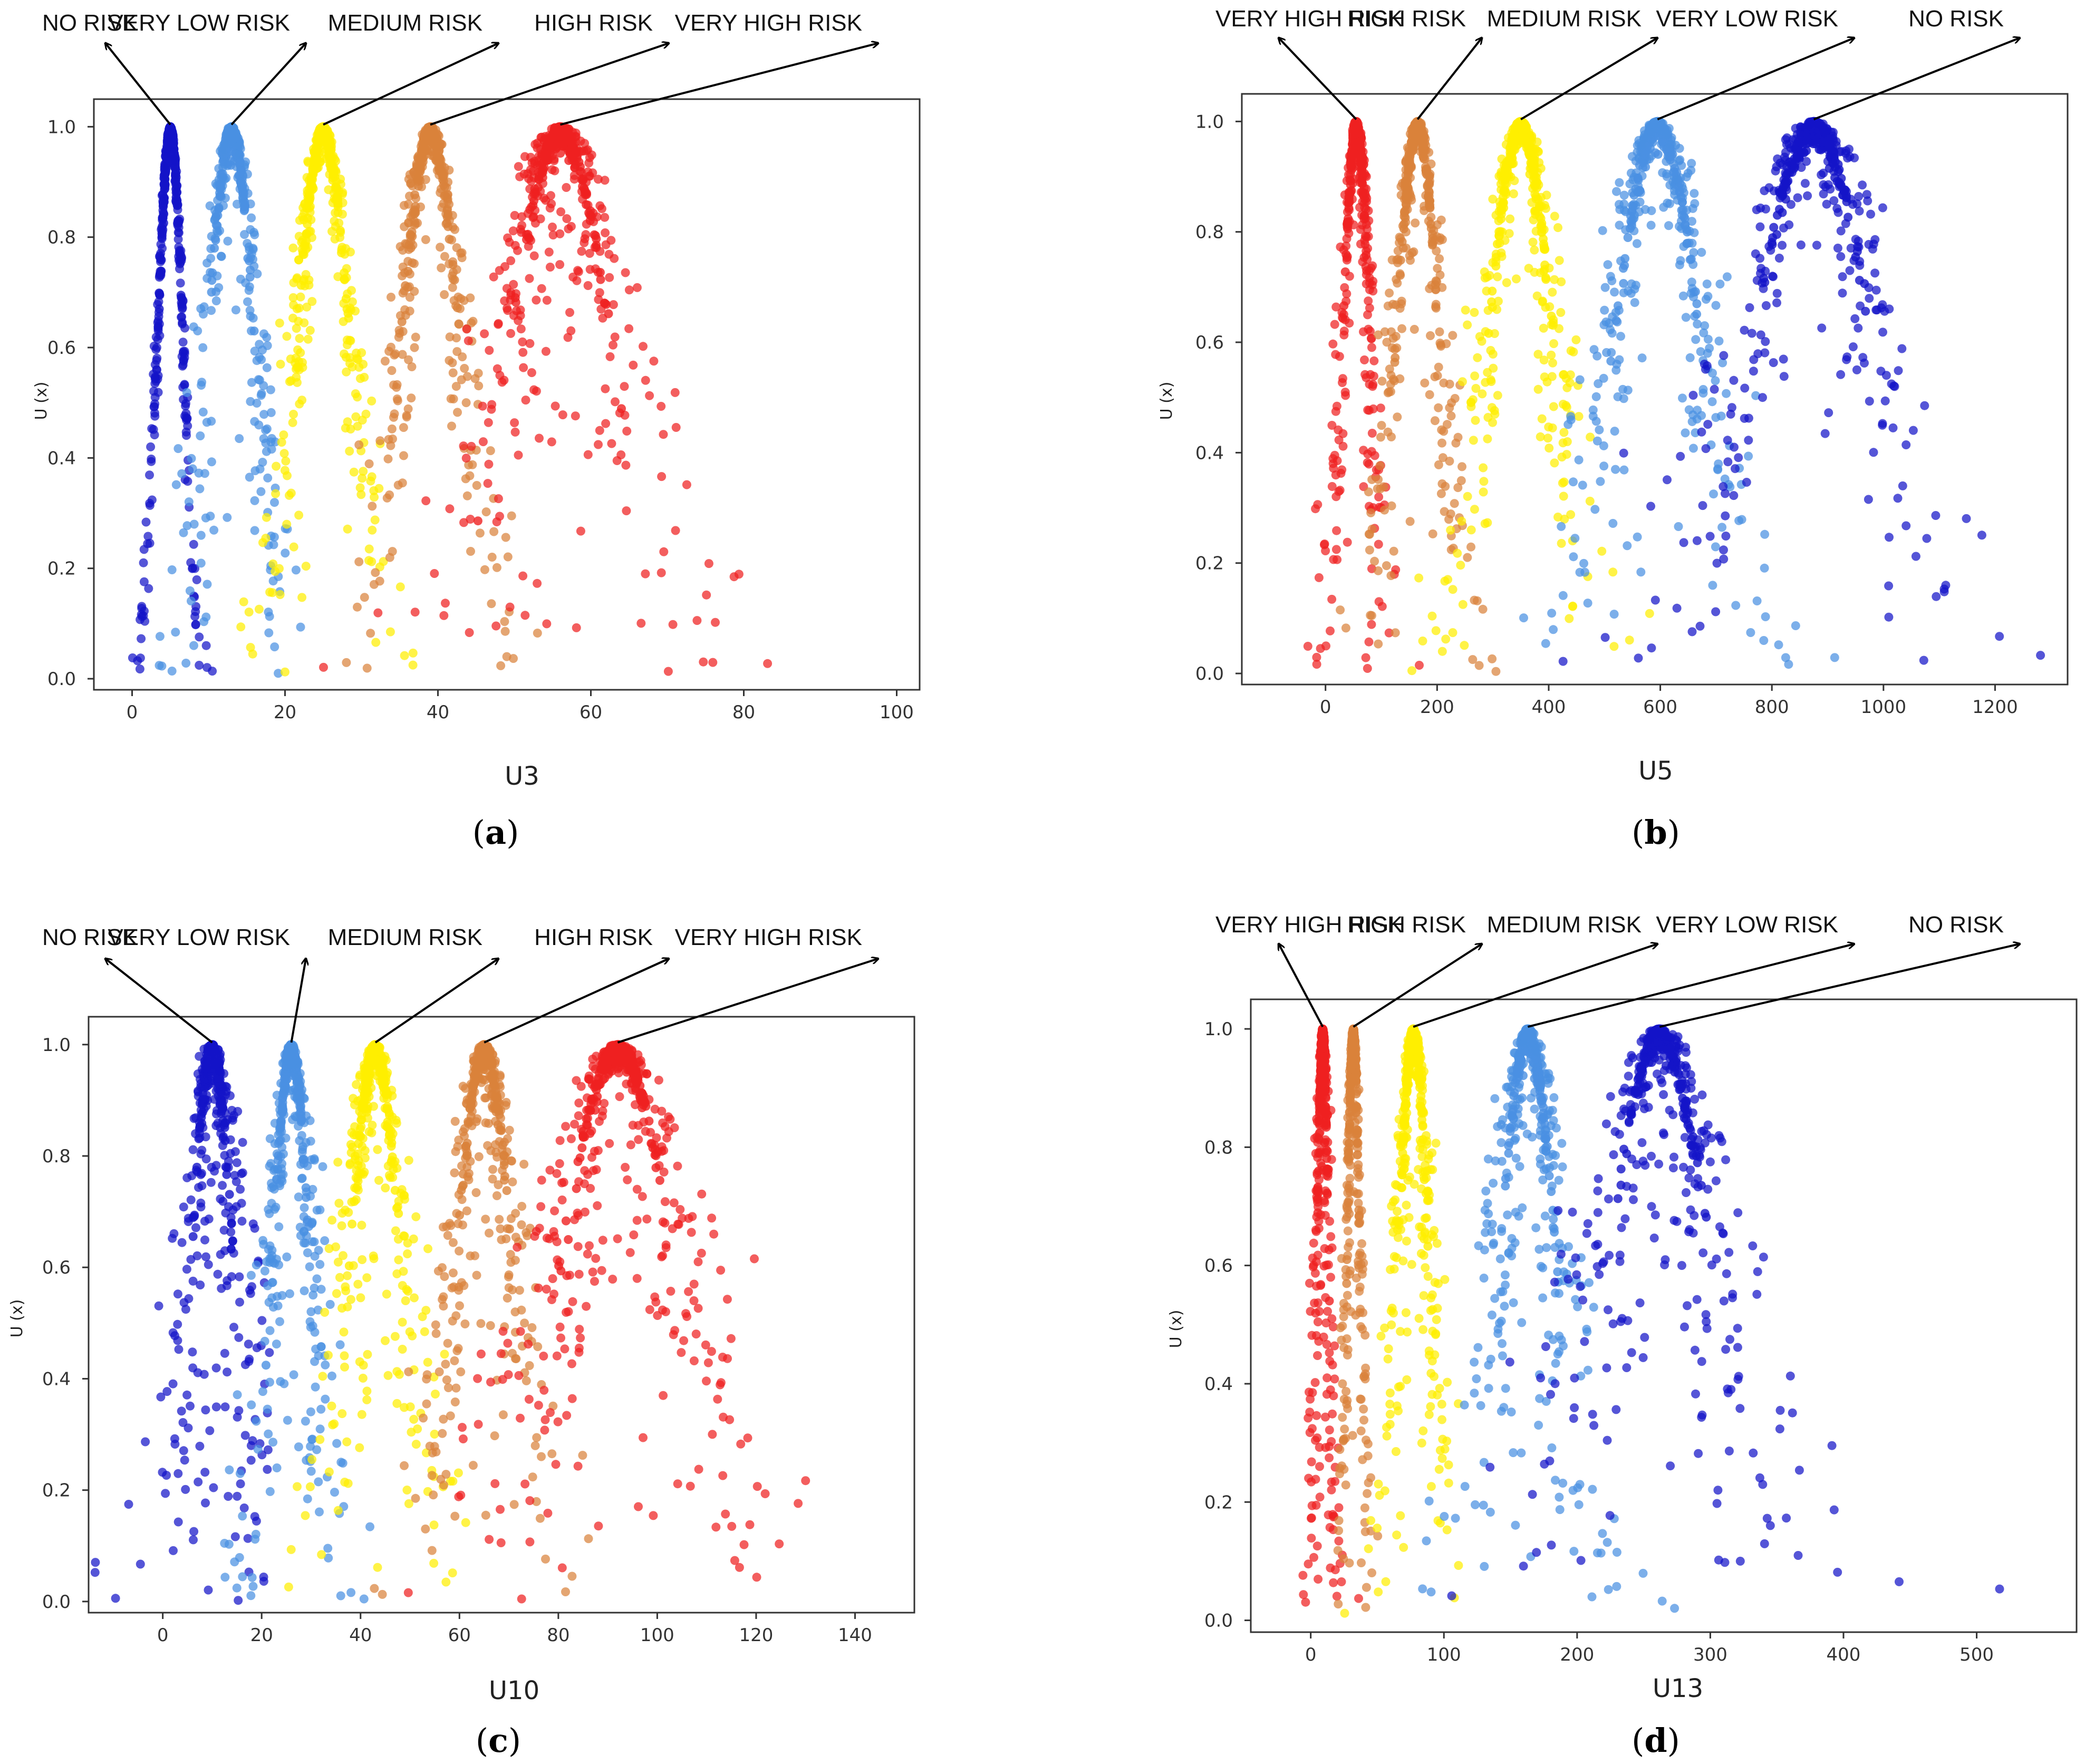 This screenshot has width=2085, height=1764. Describe the element at coordinates (1772, 707) in the screenshot. I see `x-tick-label: 800` at that location.